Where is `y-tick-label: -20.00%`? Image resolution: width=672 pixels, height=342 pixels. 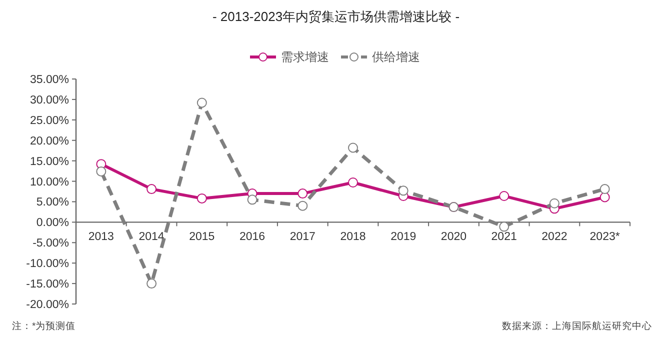 y-tick-label: -20.00% is located at coordinates (47, 305).